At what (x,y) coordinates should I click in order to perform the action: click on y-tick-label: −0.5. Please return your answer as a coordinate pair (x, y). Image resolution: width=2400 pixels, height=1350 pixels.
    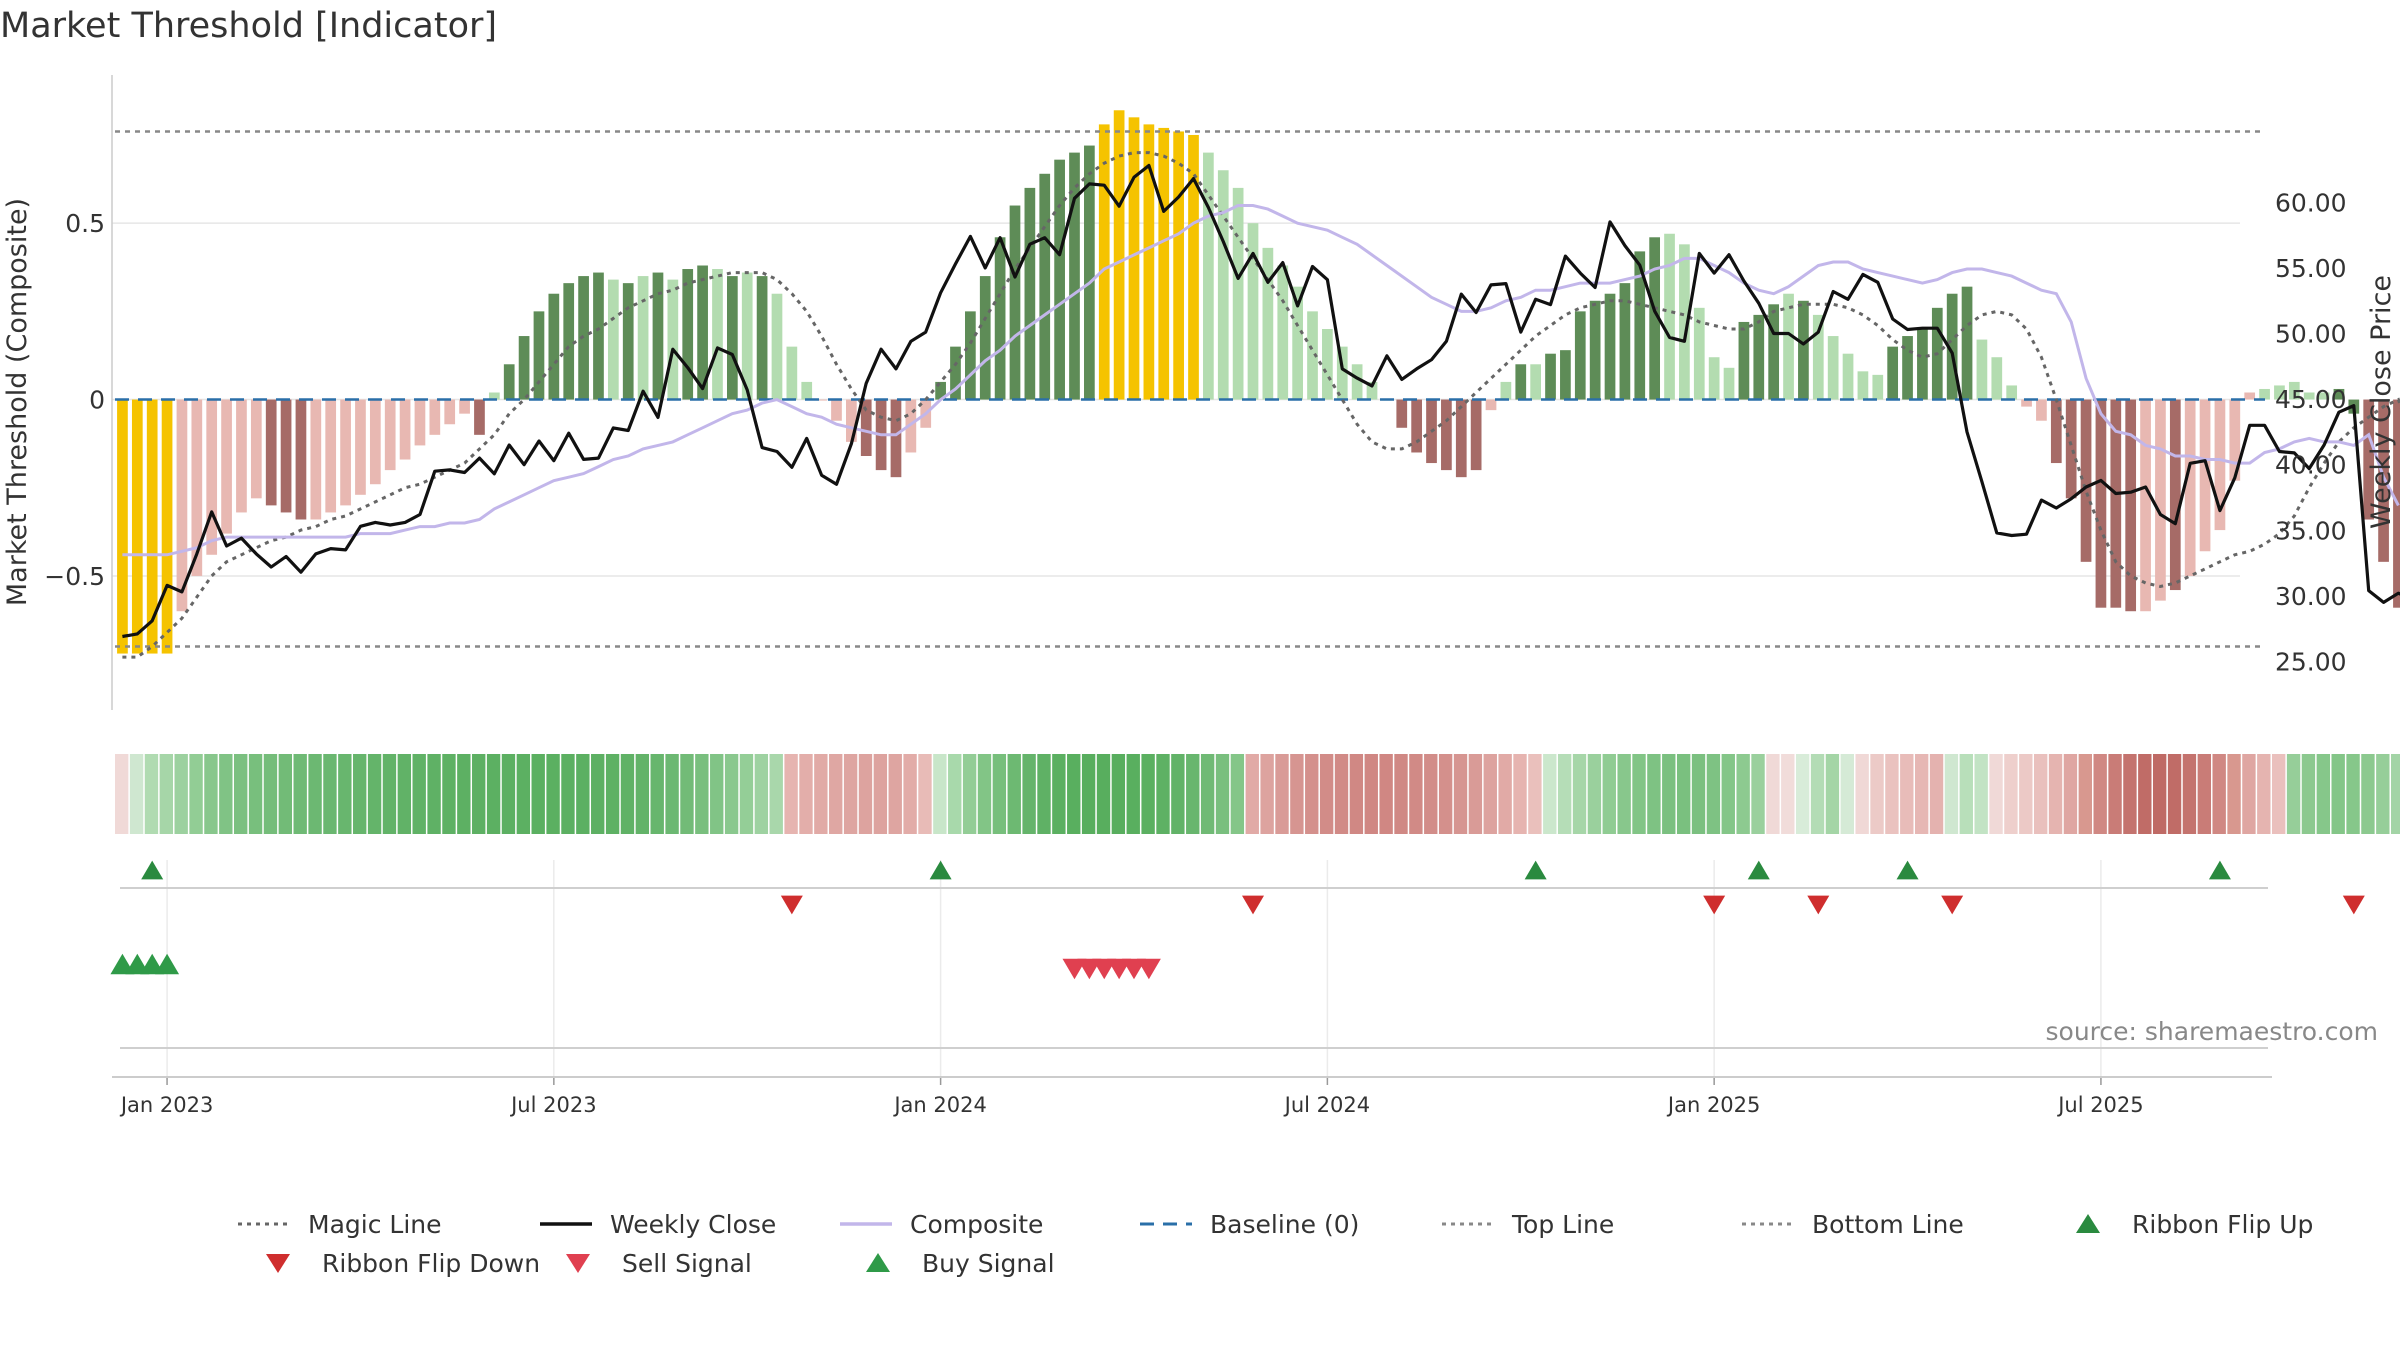
    Looking at the image, I should click on (74, 576).